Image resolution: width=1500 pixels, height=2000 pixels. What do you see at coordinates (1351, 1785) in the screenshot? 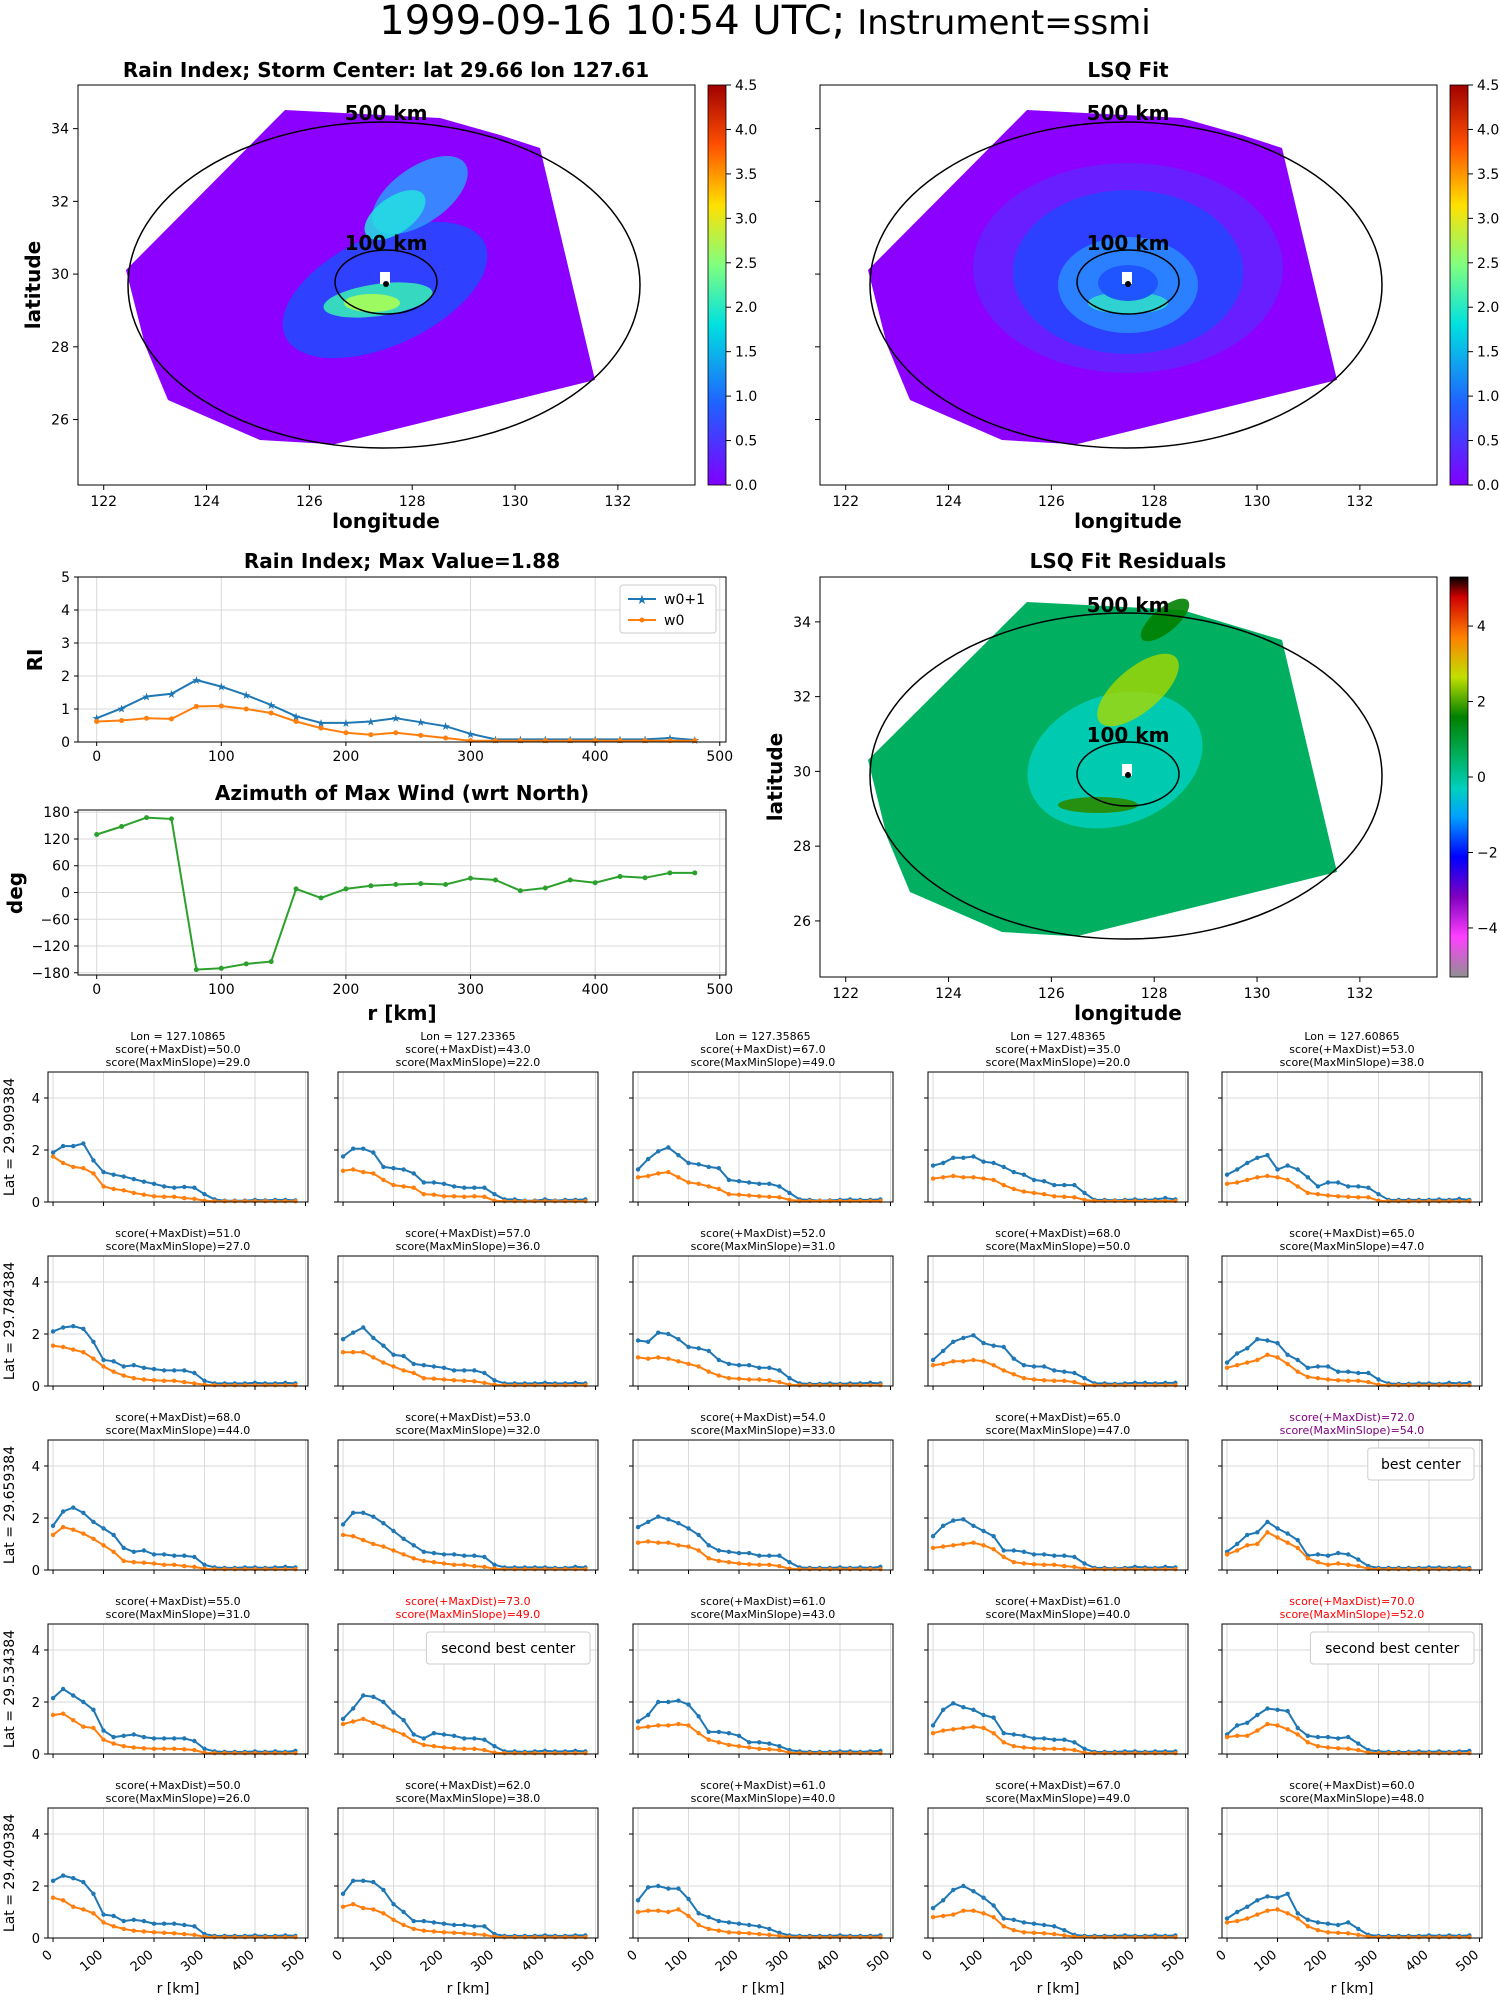
I see `cell-score-maxdist: score(+MaxDist)=60.0` at bounding box center [1351, 1785].